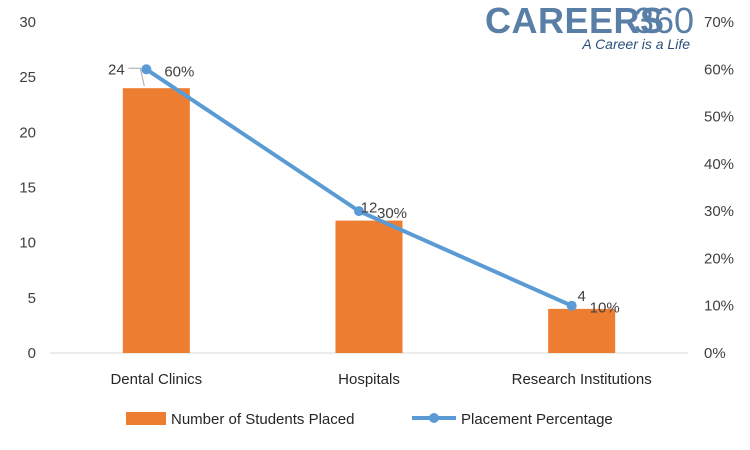 This screenshot has width=750, height=450. I want to click on x-tick-label: Research Institutions, so click(582, 379).